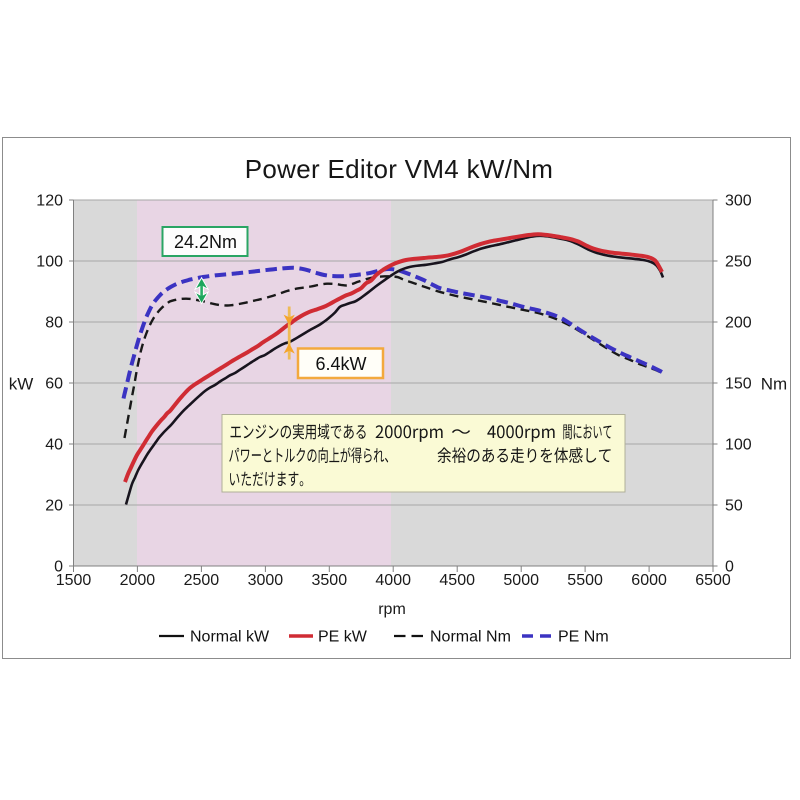  I want to click on svg-text: kW, so click(21, 384).